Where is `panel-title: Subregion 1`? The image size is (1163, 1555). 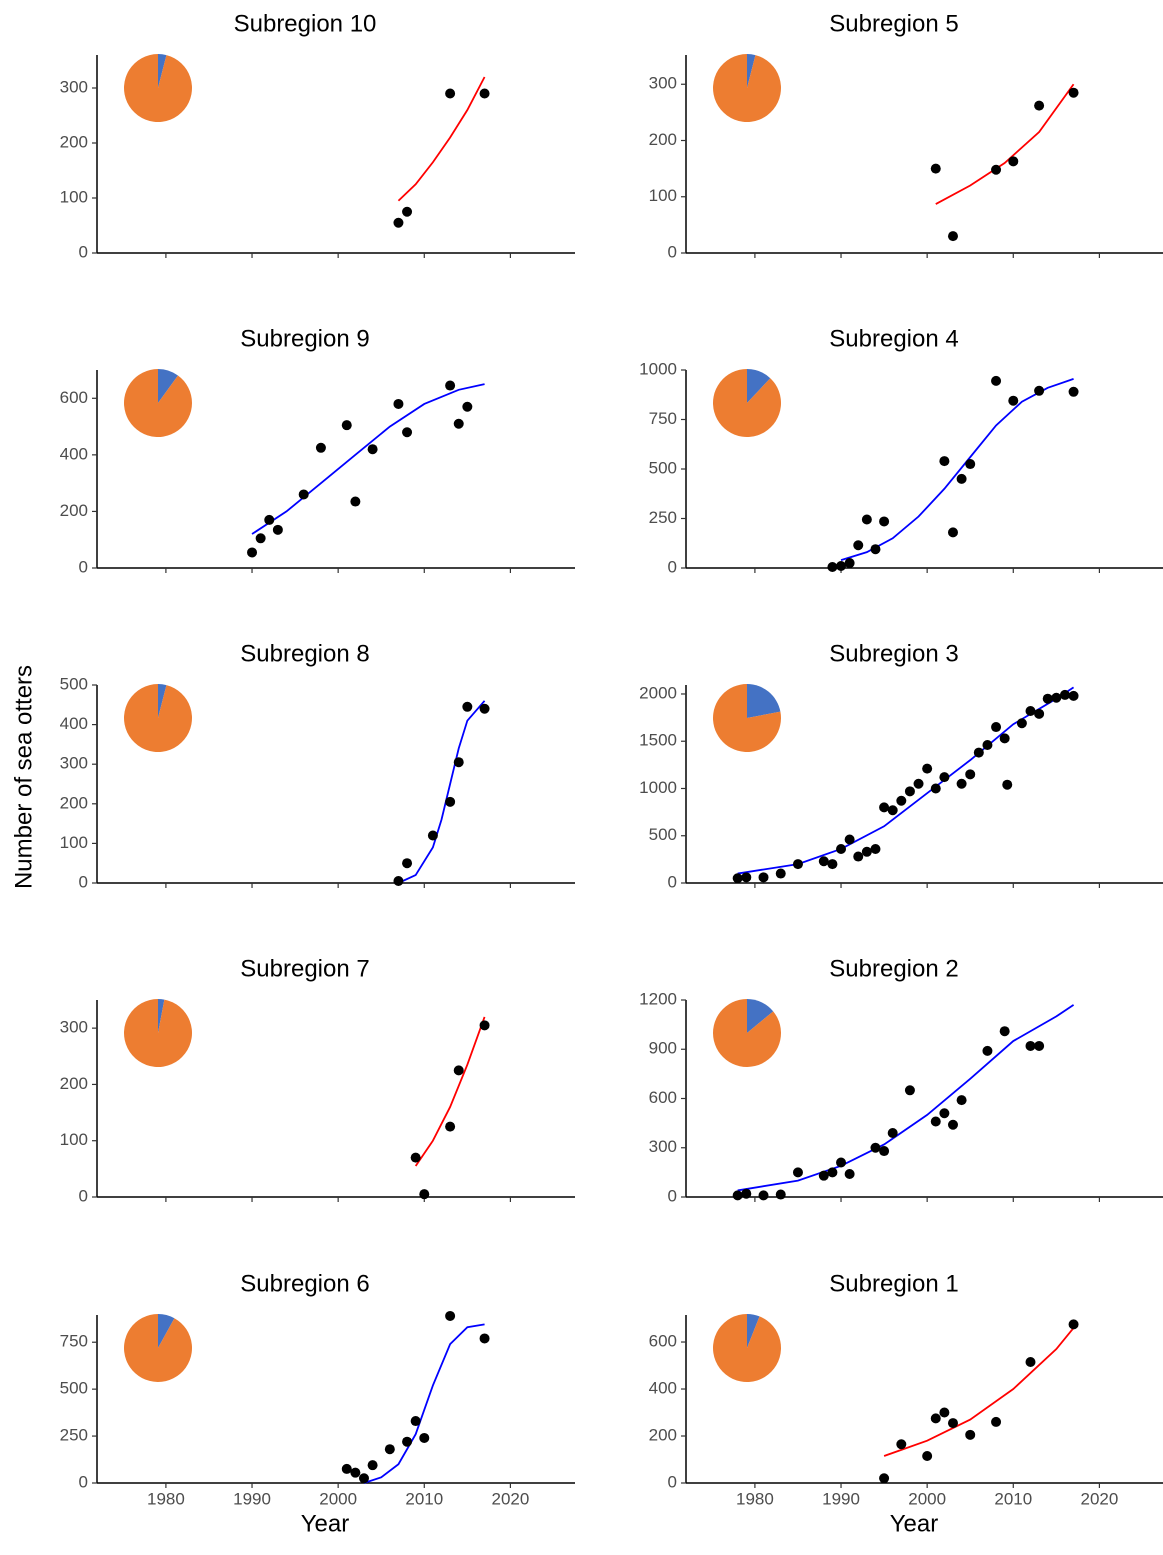 panel-title: Subregion 1 is located at coordinates (893, 1283).